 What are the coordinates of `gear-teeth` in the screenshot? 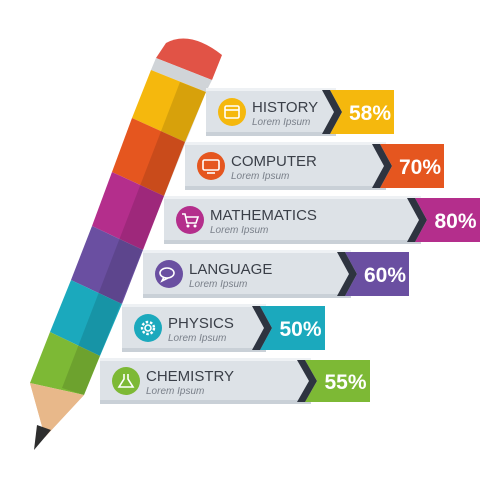 It's located at (148, 328).